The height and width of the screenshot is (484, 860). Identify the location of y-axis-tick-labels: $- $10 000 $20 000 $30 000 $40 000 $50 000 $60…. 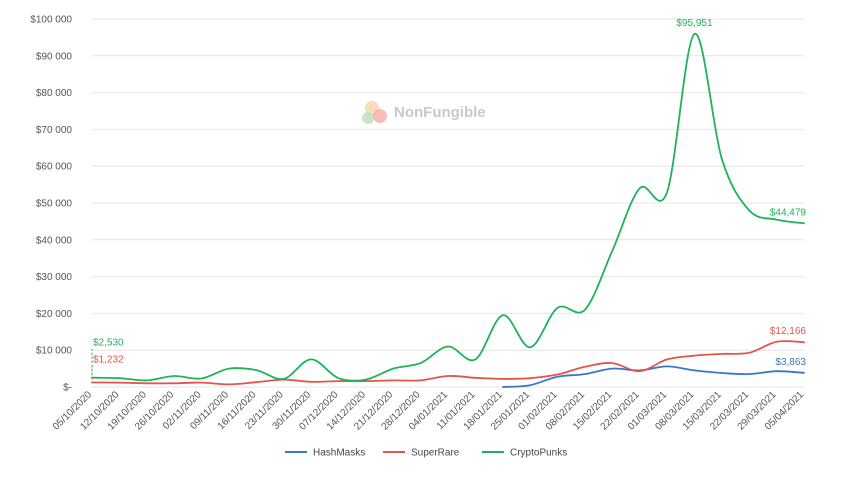
(51, 204).